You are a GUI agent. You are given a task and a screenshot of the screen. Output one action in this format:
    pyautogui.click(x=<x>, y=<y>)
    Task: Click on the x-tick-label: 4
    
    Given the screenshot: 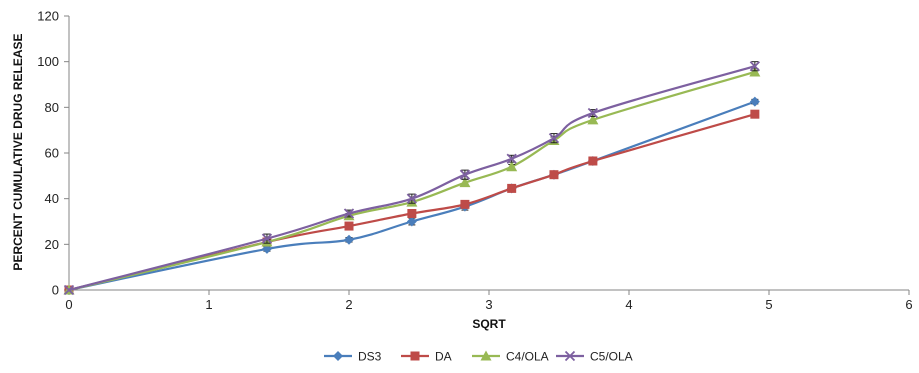 What is the action you would take?
    pyautogui.click(x=628, y=304)
    